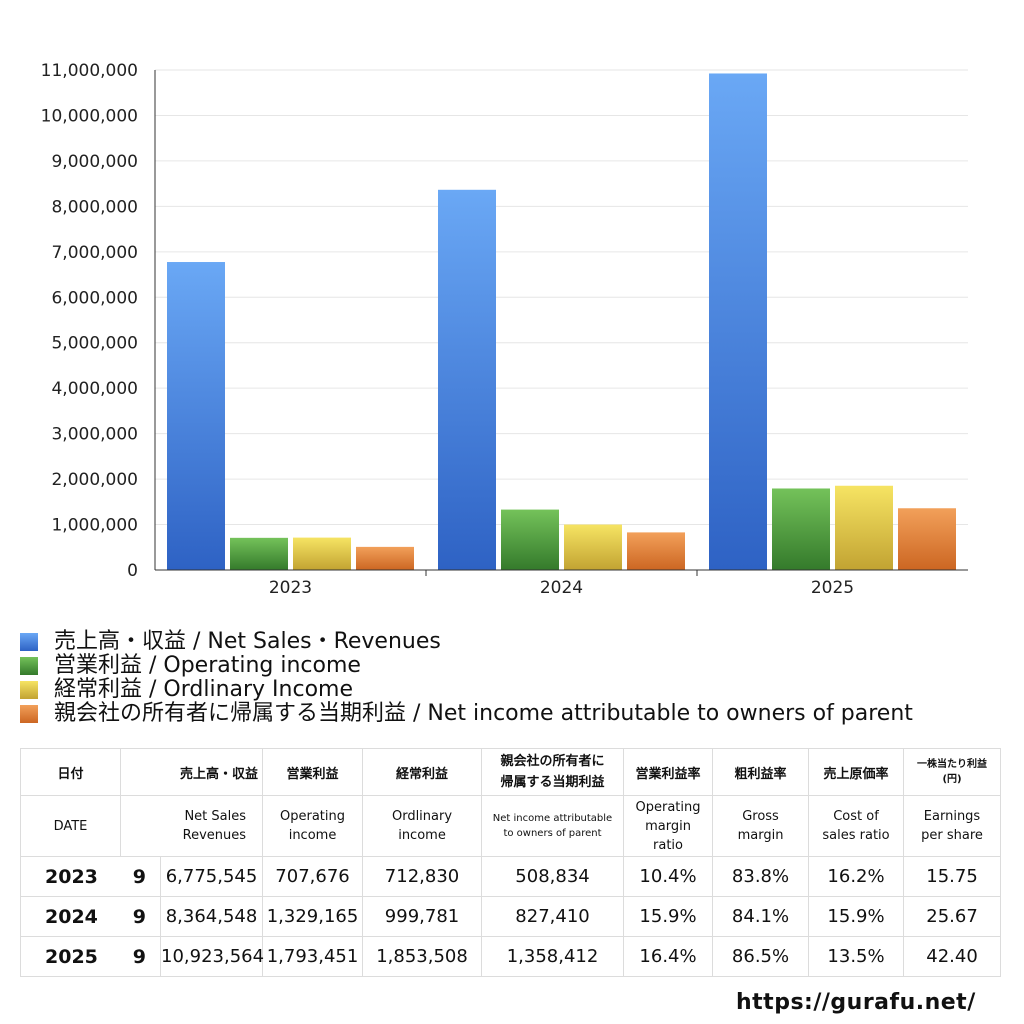 This screenshot has width=1024, height=1024. What do you see at coordinates (94, 389) in the screenshot?
I see `y-tick-label: 4,000,000` at bounding box center [94, 389].